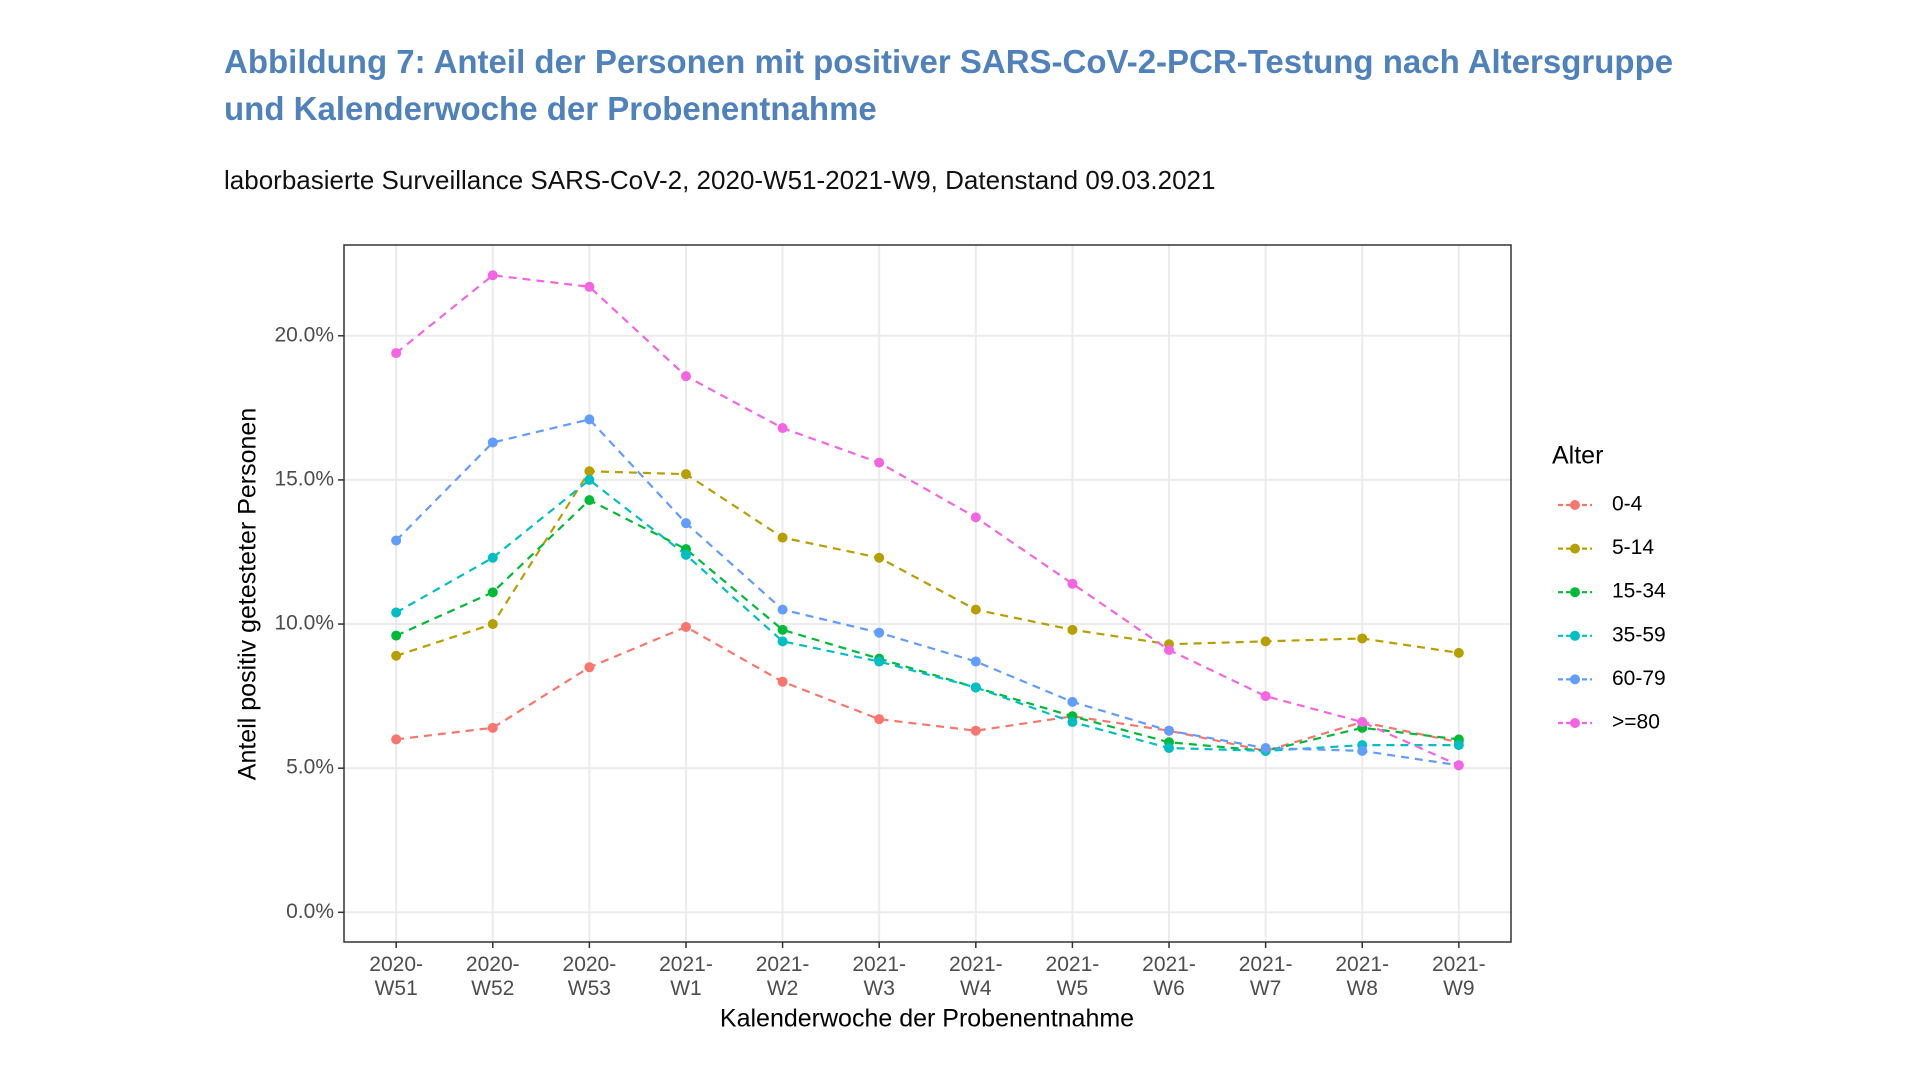 Image resolution: width=1920 pixels, height=1080 pixels. What do you see at coordinates (1459, 988) in the screenshot?
I see `x-tick-label-line: W9` at bounding box center [1459, 988].